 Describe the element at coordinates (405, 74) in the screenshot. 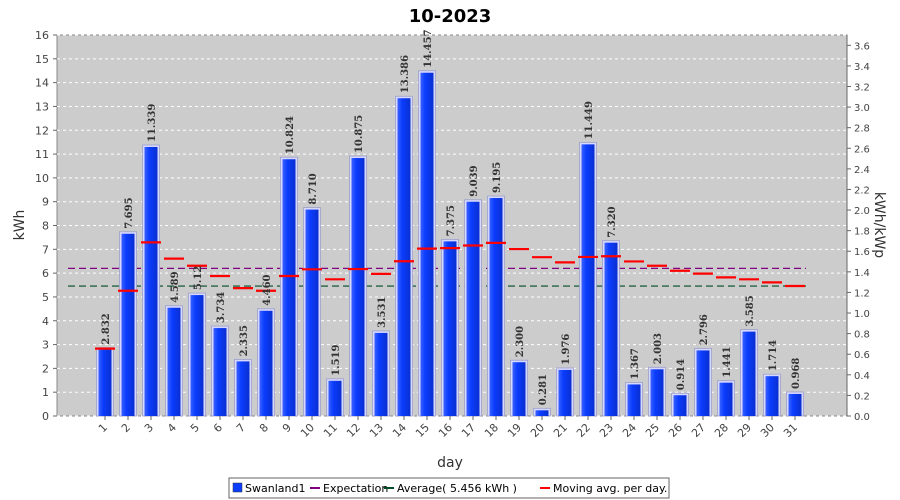

I see `bar-value-label: 13.386` at that location.